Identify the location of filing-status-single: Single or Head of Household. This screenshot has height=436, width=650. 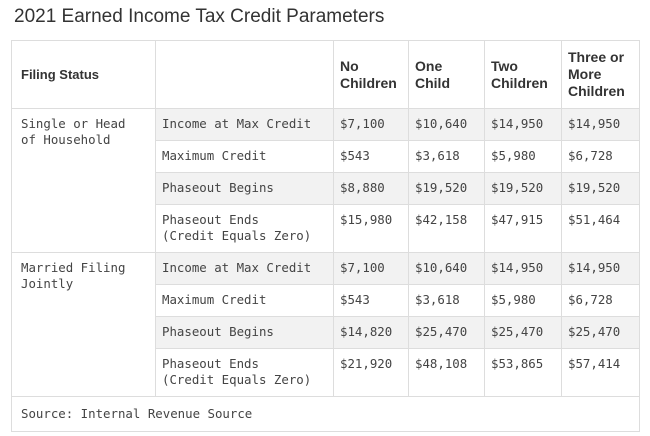
(83, 180).